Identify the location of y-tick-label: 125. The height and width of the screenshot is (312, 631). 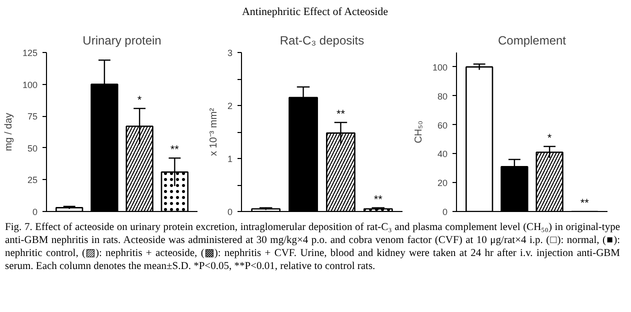
(30, 53).